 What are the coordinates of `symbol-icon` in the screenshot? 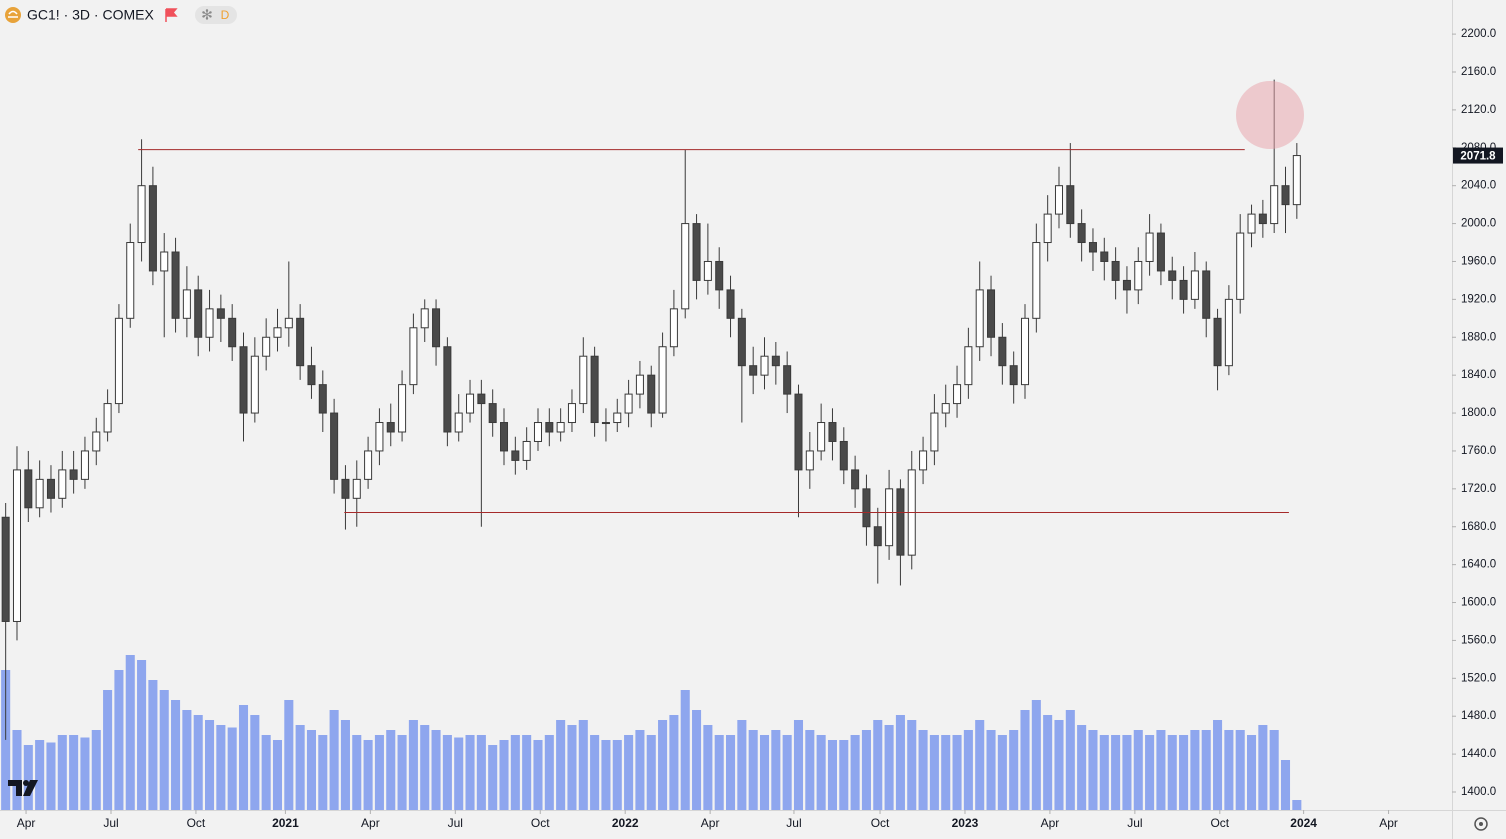 It's located at (13, 15).